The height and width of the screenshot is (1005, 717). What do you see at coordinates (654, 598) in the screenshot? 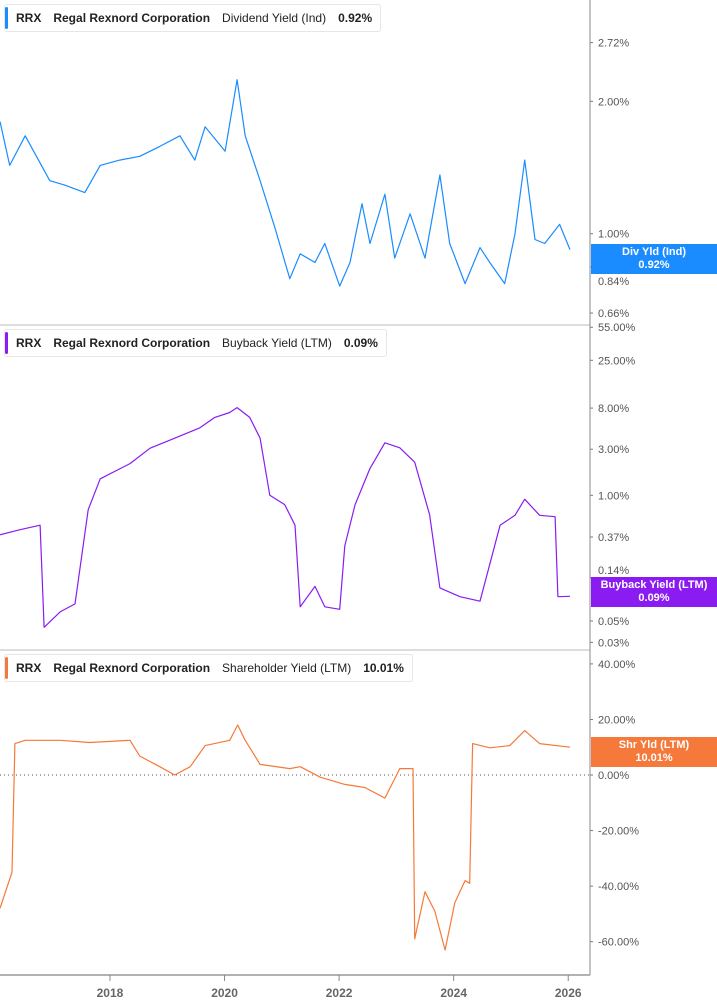
I see `badge-value: 0.09%` at bounding box center [654, 598].